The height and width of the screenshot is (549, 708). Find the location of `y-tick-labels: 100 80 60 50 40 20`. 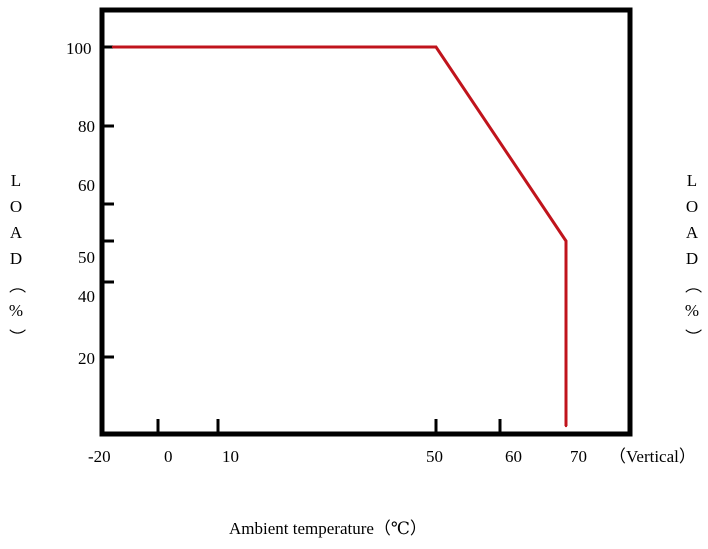

y-tick-labels: 100 80 60 50 40 20 is located at coordinates (80, 203).